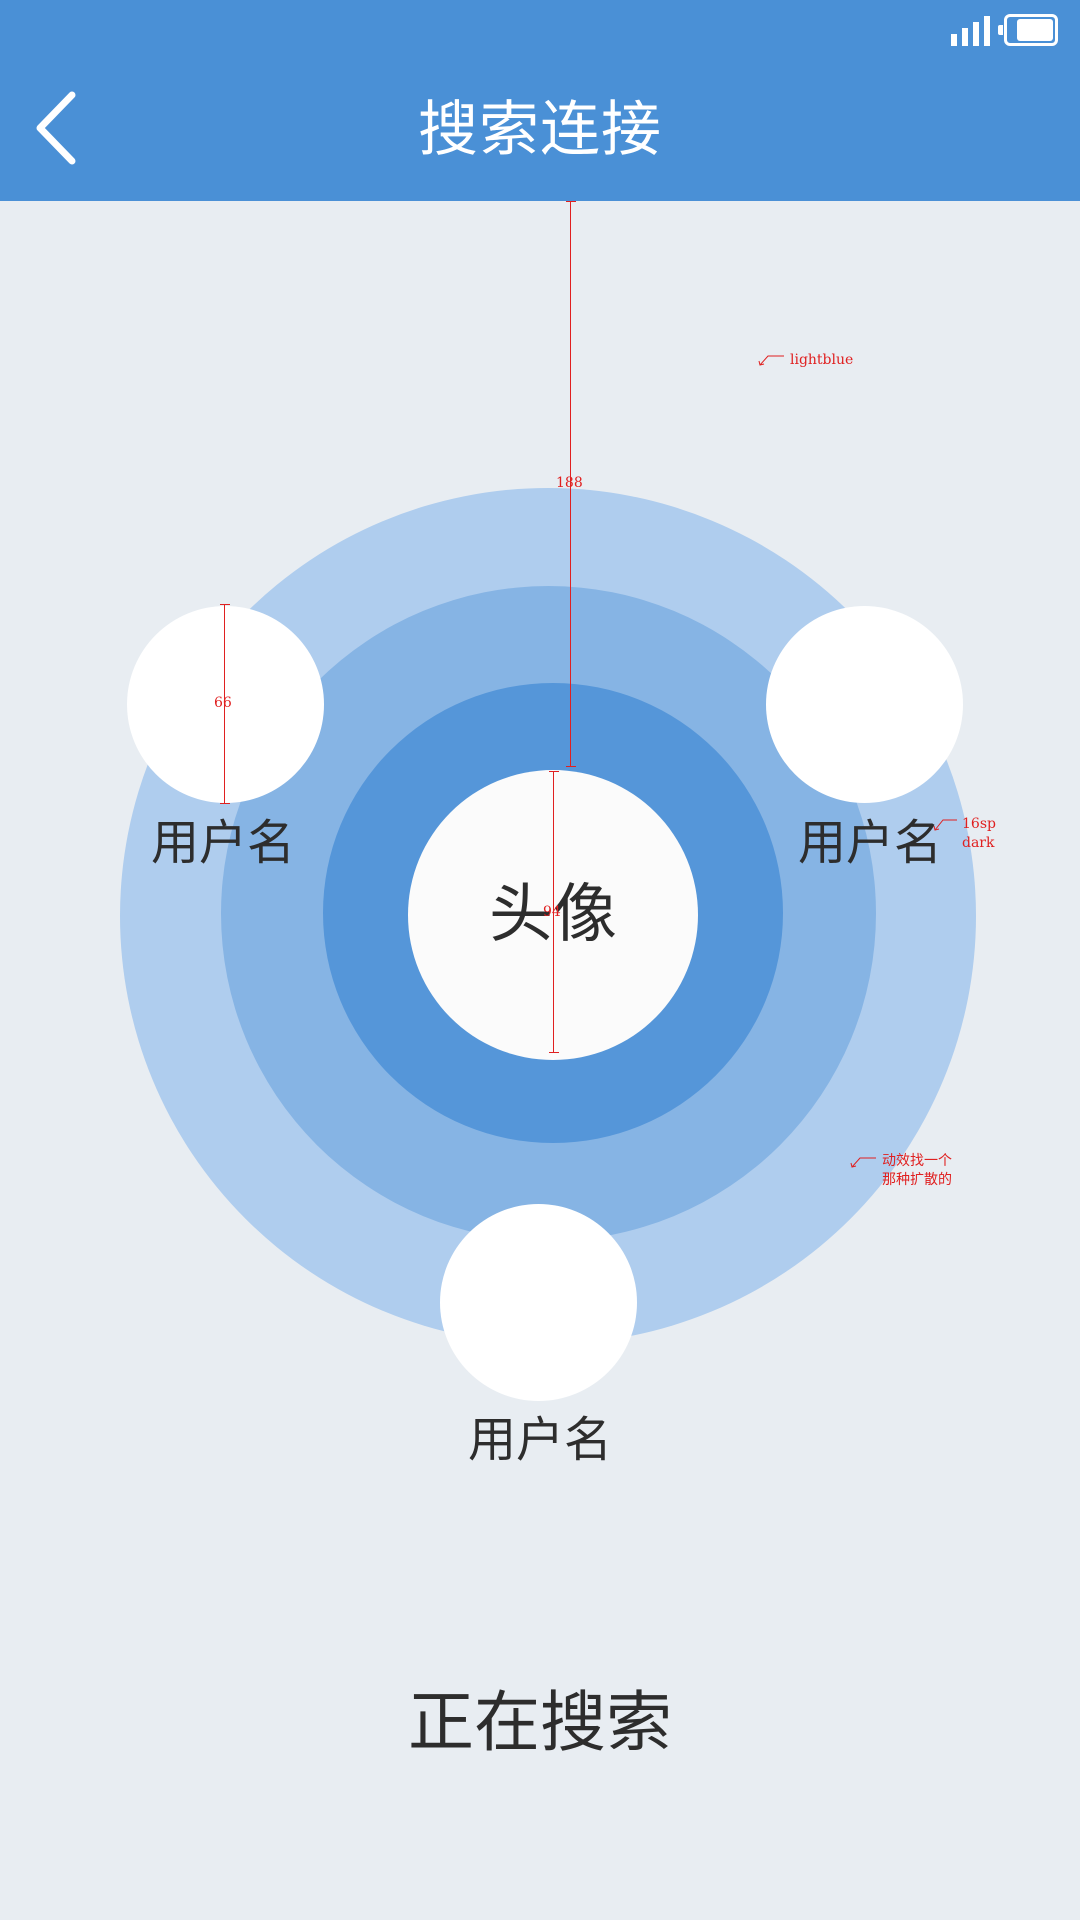 This screenshot has height=1920, width=1080. What do you see at coordinates (917, 1161) in the screenshot?
I see `spec-animation-note: 动效找一个` at bounding box center [917, 1161].